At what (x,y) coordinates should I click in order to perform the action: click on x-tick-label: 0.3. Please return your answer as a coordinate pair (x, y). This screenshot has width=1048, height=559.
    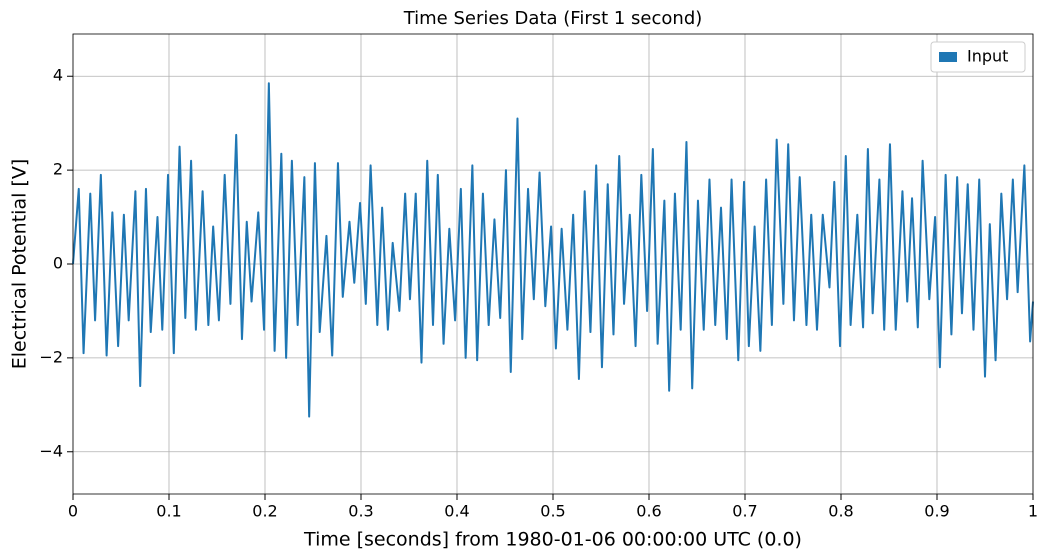
    Looking at the image, I should click on (360, 511).